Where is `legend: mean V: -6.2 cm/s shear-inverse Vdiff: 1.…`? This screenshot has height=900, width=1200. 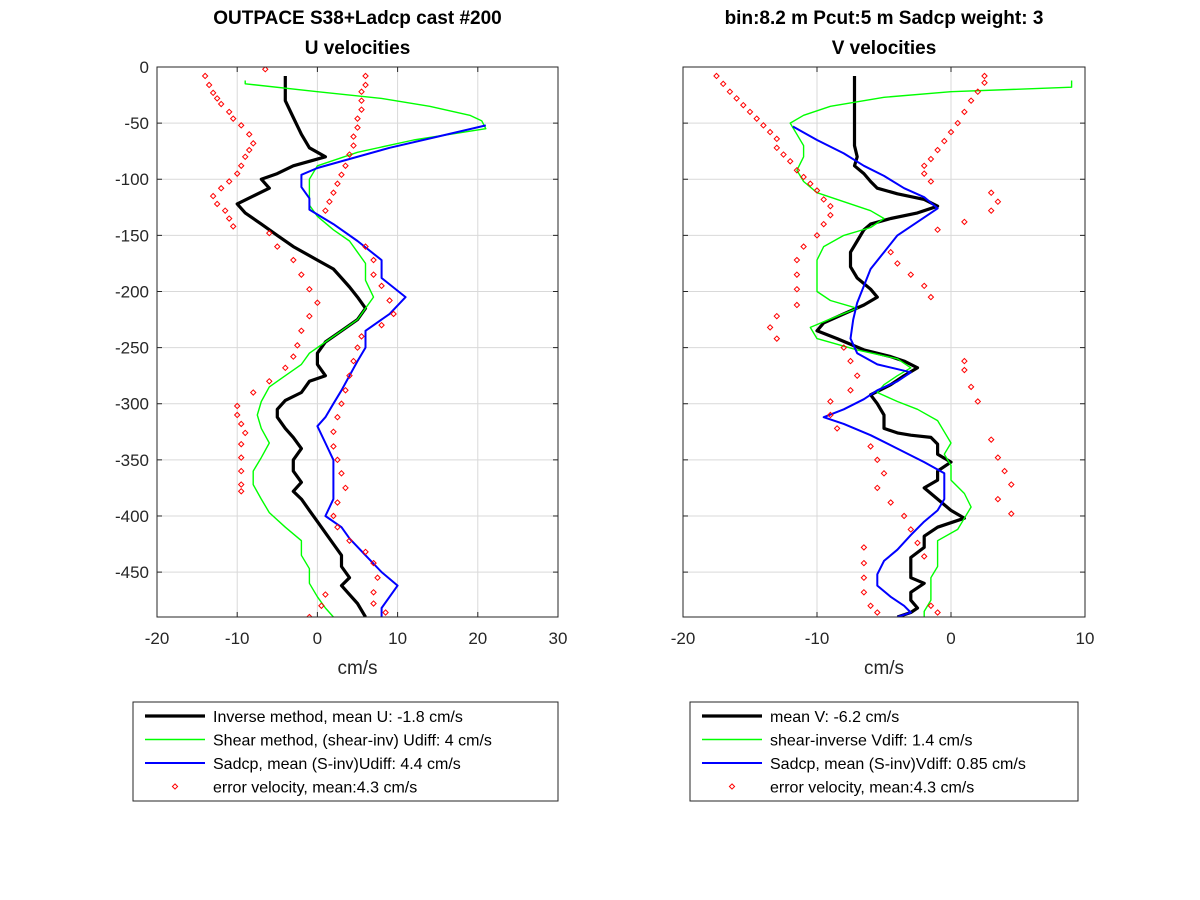 legend: mean V: -6.2 cm/s shear-inverse Vdiff: 1.… is located at coordinates (884, 751).